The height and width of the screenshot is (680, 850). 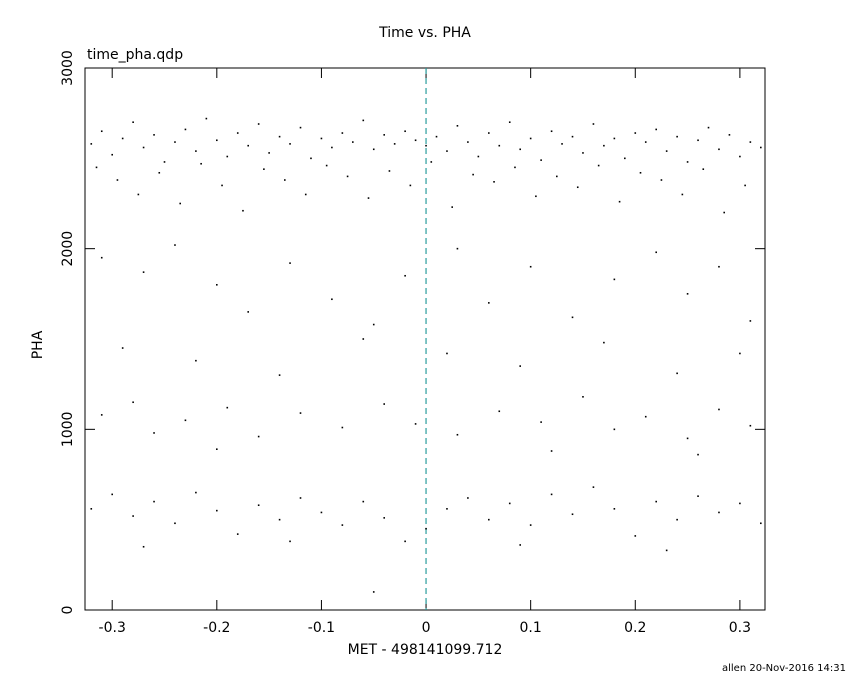 What do you see at coordinates (216, 628) in the screenshot?
I see `x-tick-label: -0.2` at bounding box center [216, 628].